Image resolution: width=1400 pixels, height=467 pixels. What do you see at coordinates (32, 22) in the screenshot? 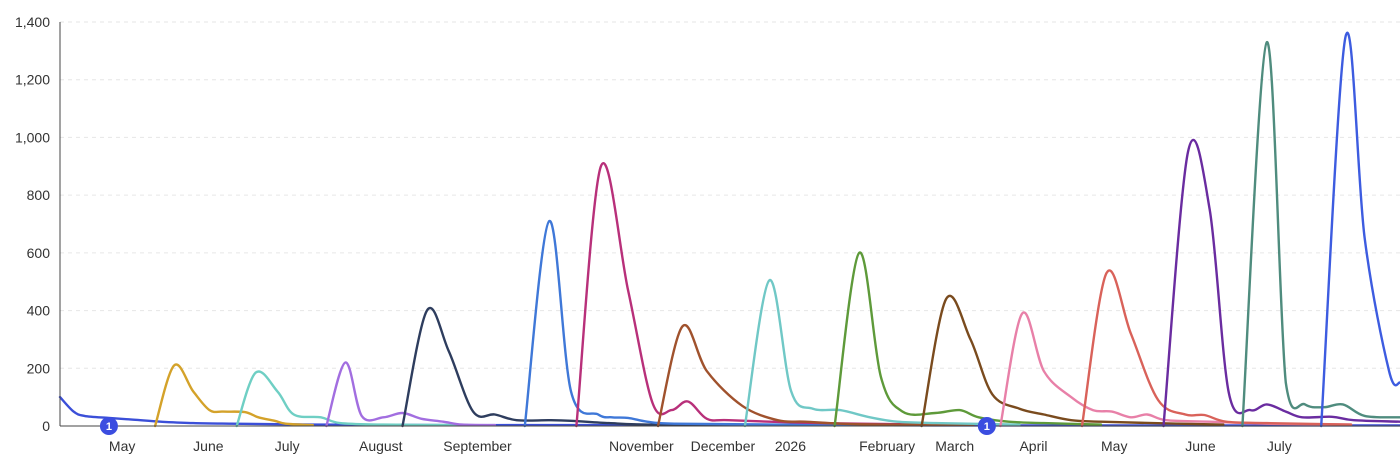
I see `y-tick-label: 1,400` at bounding box center [32, 22].